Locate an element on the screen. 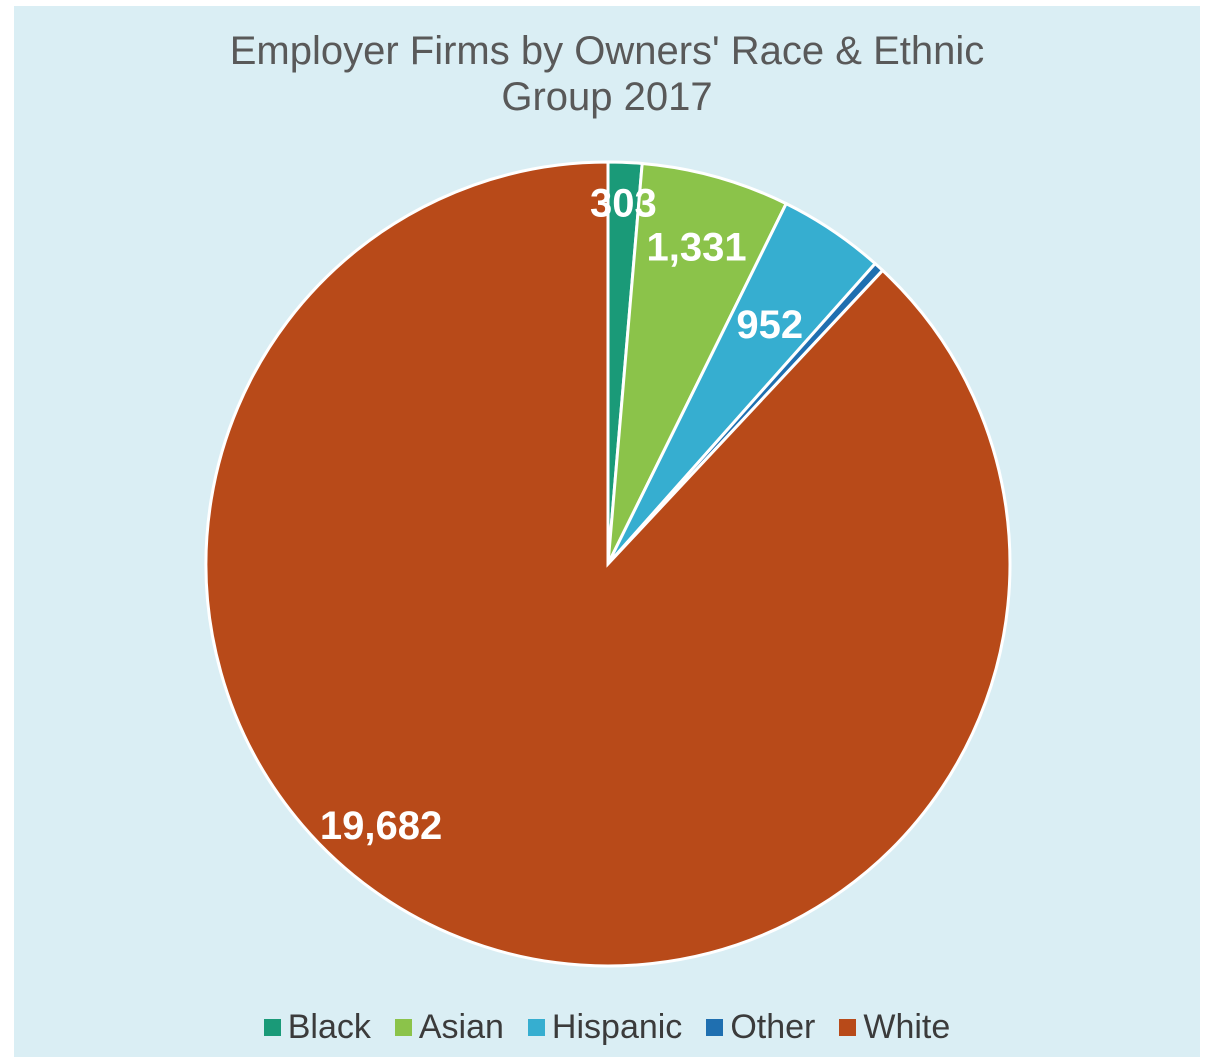 This screenshot has width=1210, height=1061. legend-swatch-hispanic is located at coordinates (536, 1027).